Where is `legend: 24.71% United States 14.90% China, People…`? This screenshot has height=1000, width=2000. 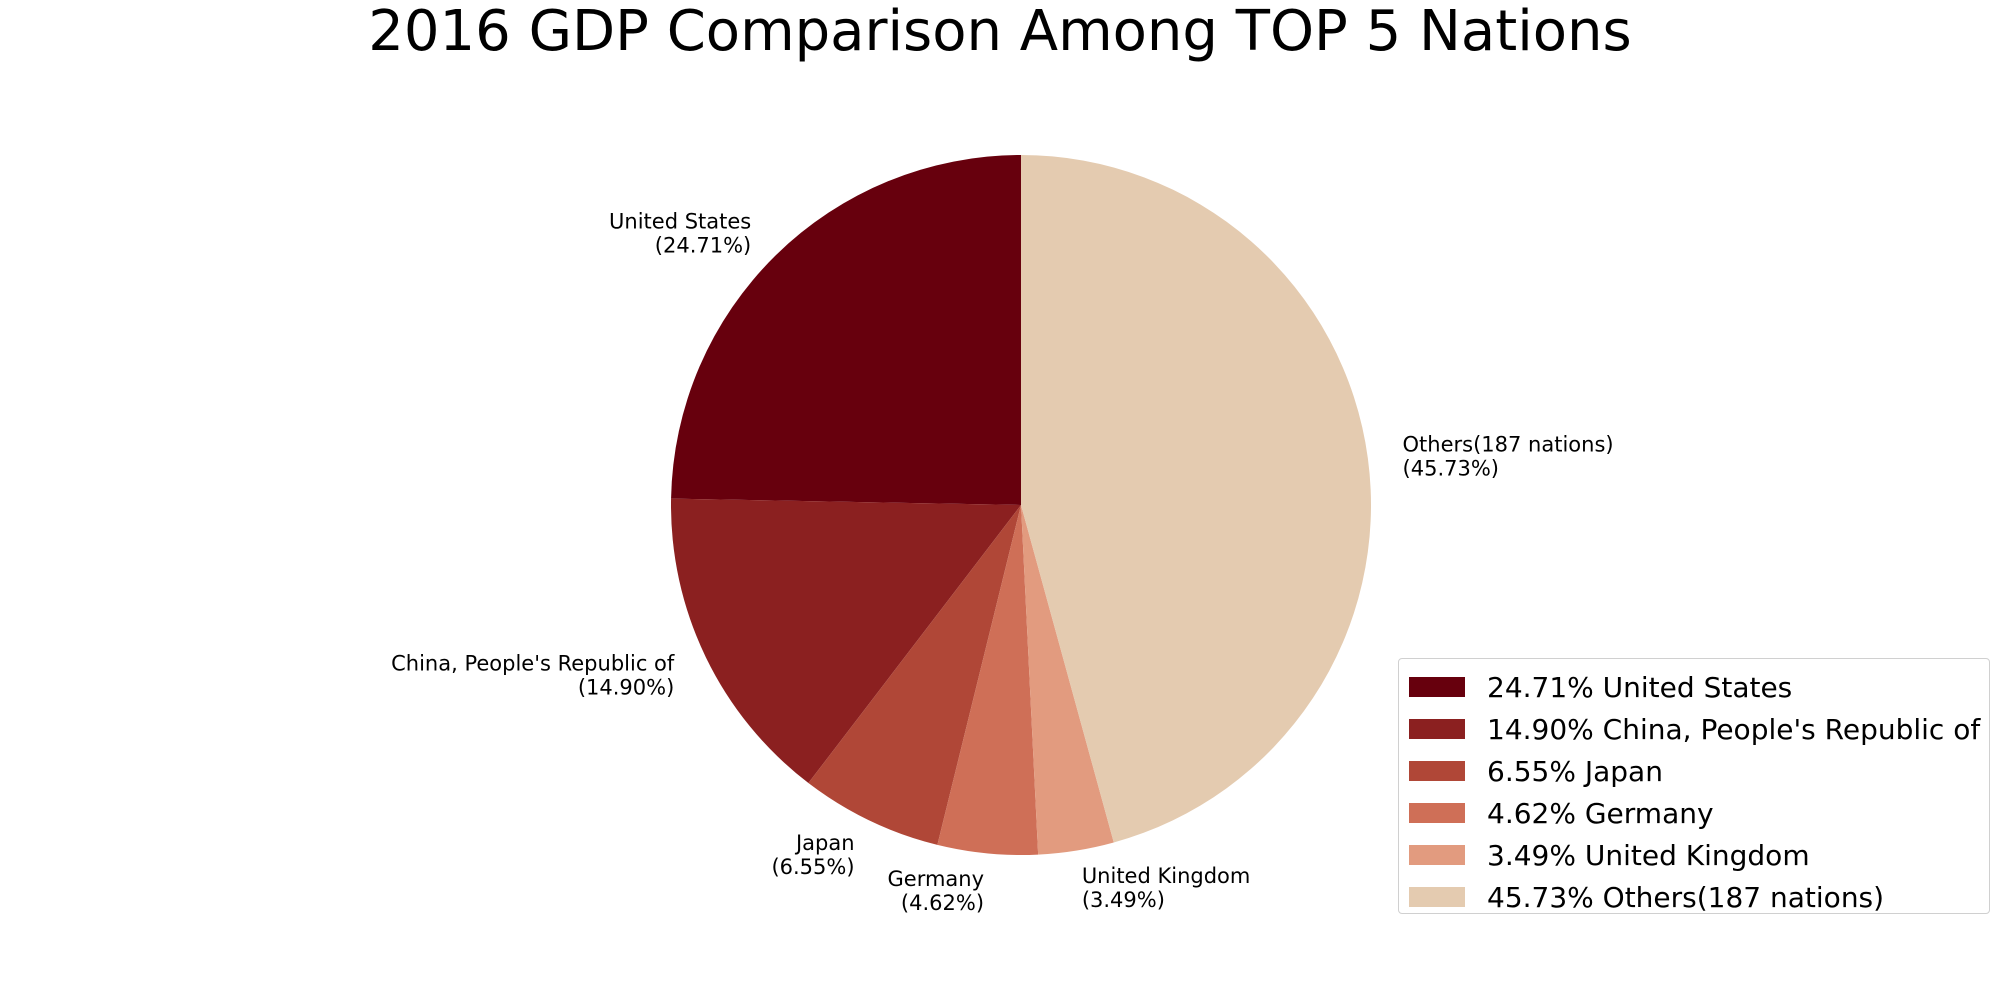 legend: 24.71% United States 14.90% China, People… is located at coordinates (1694, 786).